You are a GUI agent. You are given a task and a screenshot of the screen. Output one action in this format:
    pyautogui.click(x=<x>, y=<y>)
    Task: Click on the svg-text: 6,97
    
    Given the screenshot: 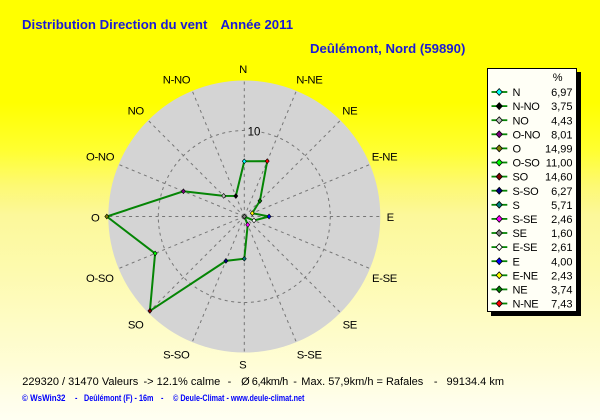 What is the action you would take?
    pyautogui.click(x=561, y=93)
    